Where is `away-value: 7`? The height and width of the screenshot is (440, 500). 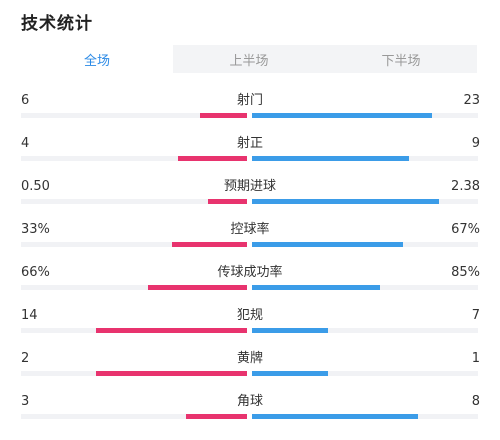
away-value: 7 is located at coordinates (475, 315).